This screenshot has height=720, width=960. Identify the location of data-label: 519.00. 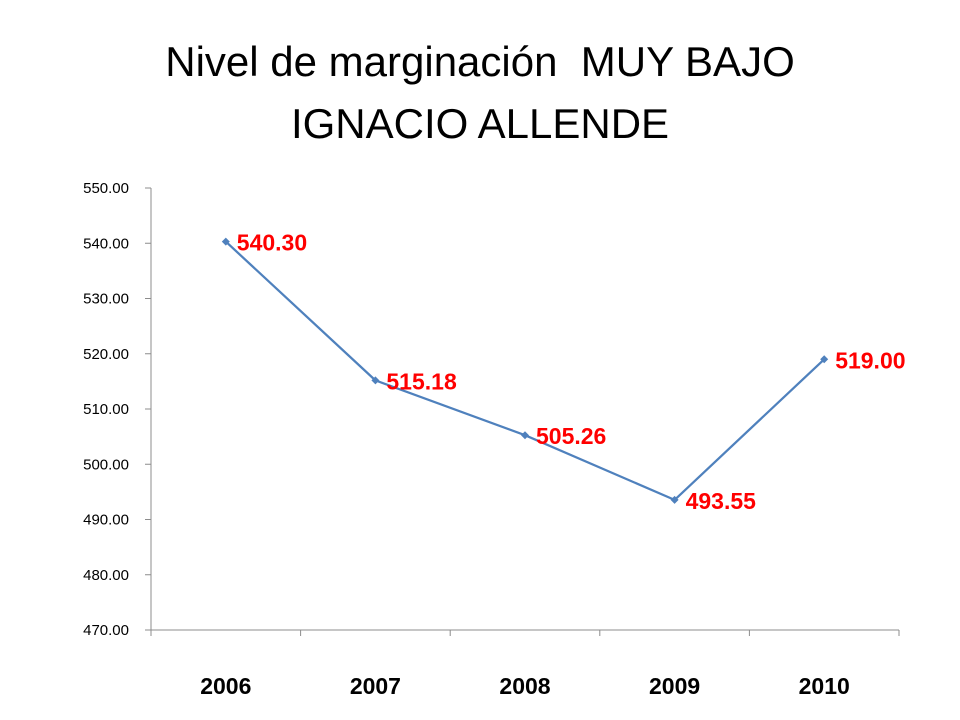
(870, 360).